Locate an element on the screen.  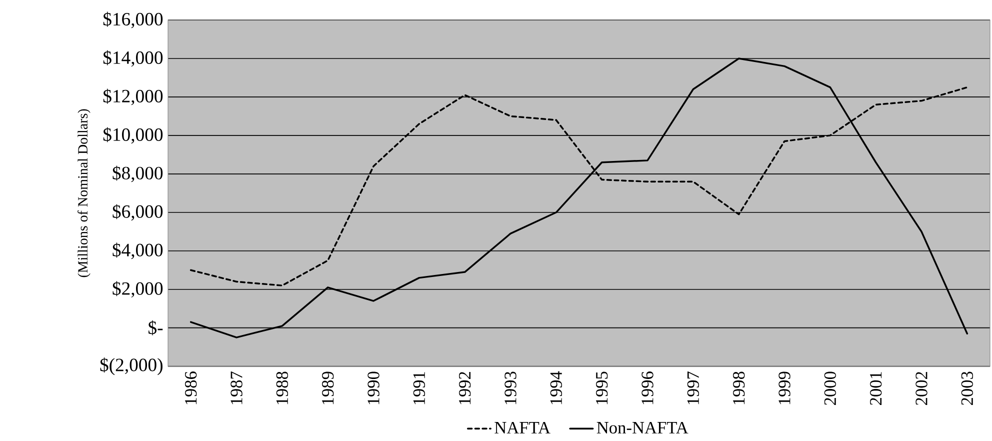
y-tick-label: $16,000 is located at coordinates (133, 20).